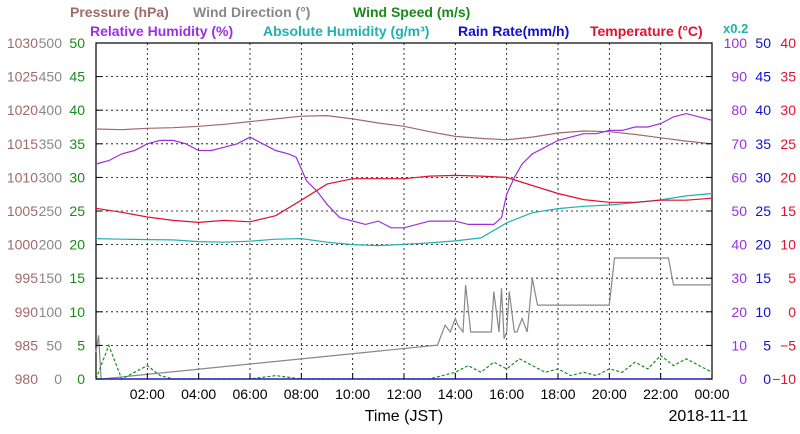 Image resolution: width=800 pixels, height=434 pixels. Describe the element at coordinates (739, 110) in the screenshot. I see `humidity-tick: 80` at that location.